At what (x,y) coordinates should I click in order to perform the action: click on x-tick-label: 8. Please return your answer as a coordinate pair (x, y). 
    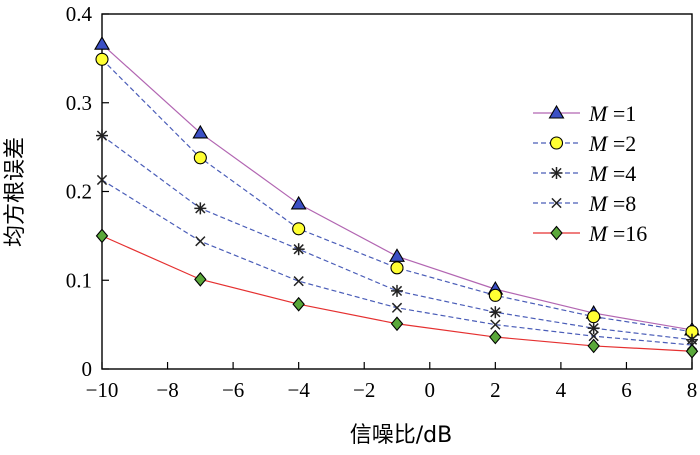
    Looking at the image, I should click on (692, 390).